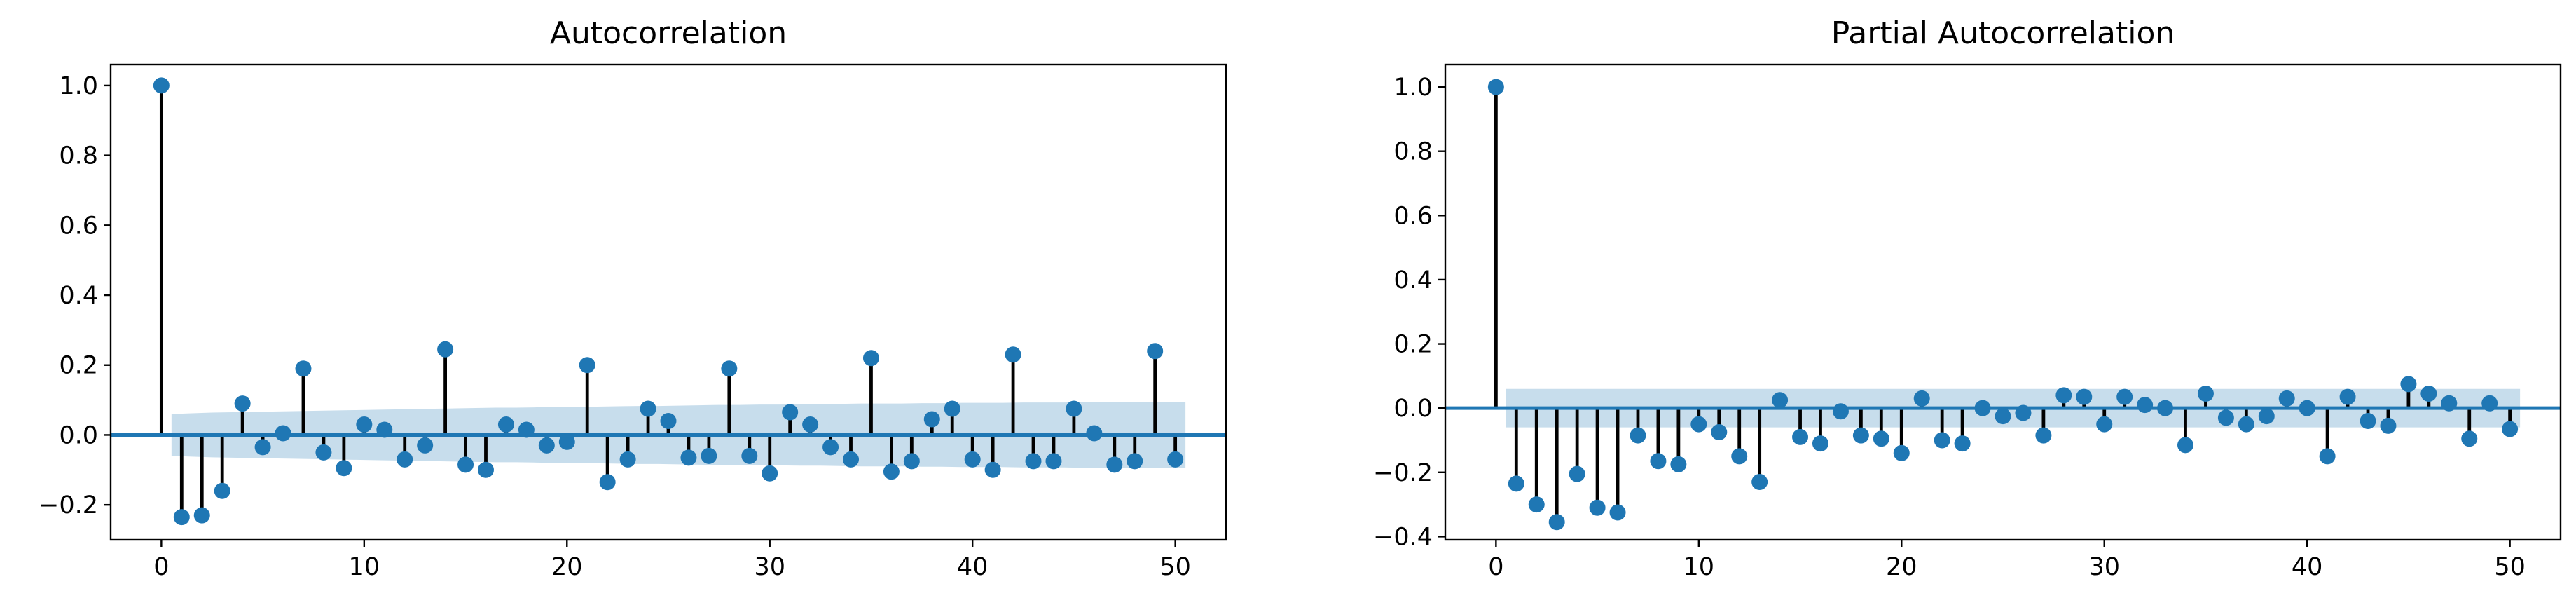 The width and height of the screenshot is (2576, 612). Describe the element at coordinates (78, 86) in the screenshot. I see `acf-y-tick-label: 1.0` at that location.